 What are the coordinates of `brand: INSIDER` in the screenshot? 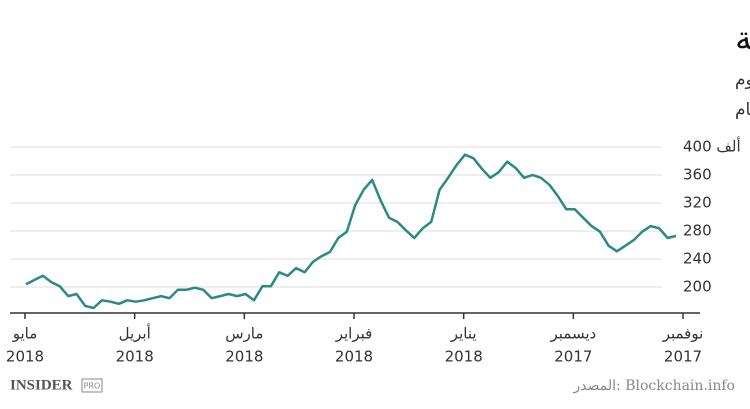 It's located at (41, 385).